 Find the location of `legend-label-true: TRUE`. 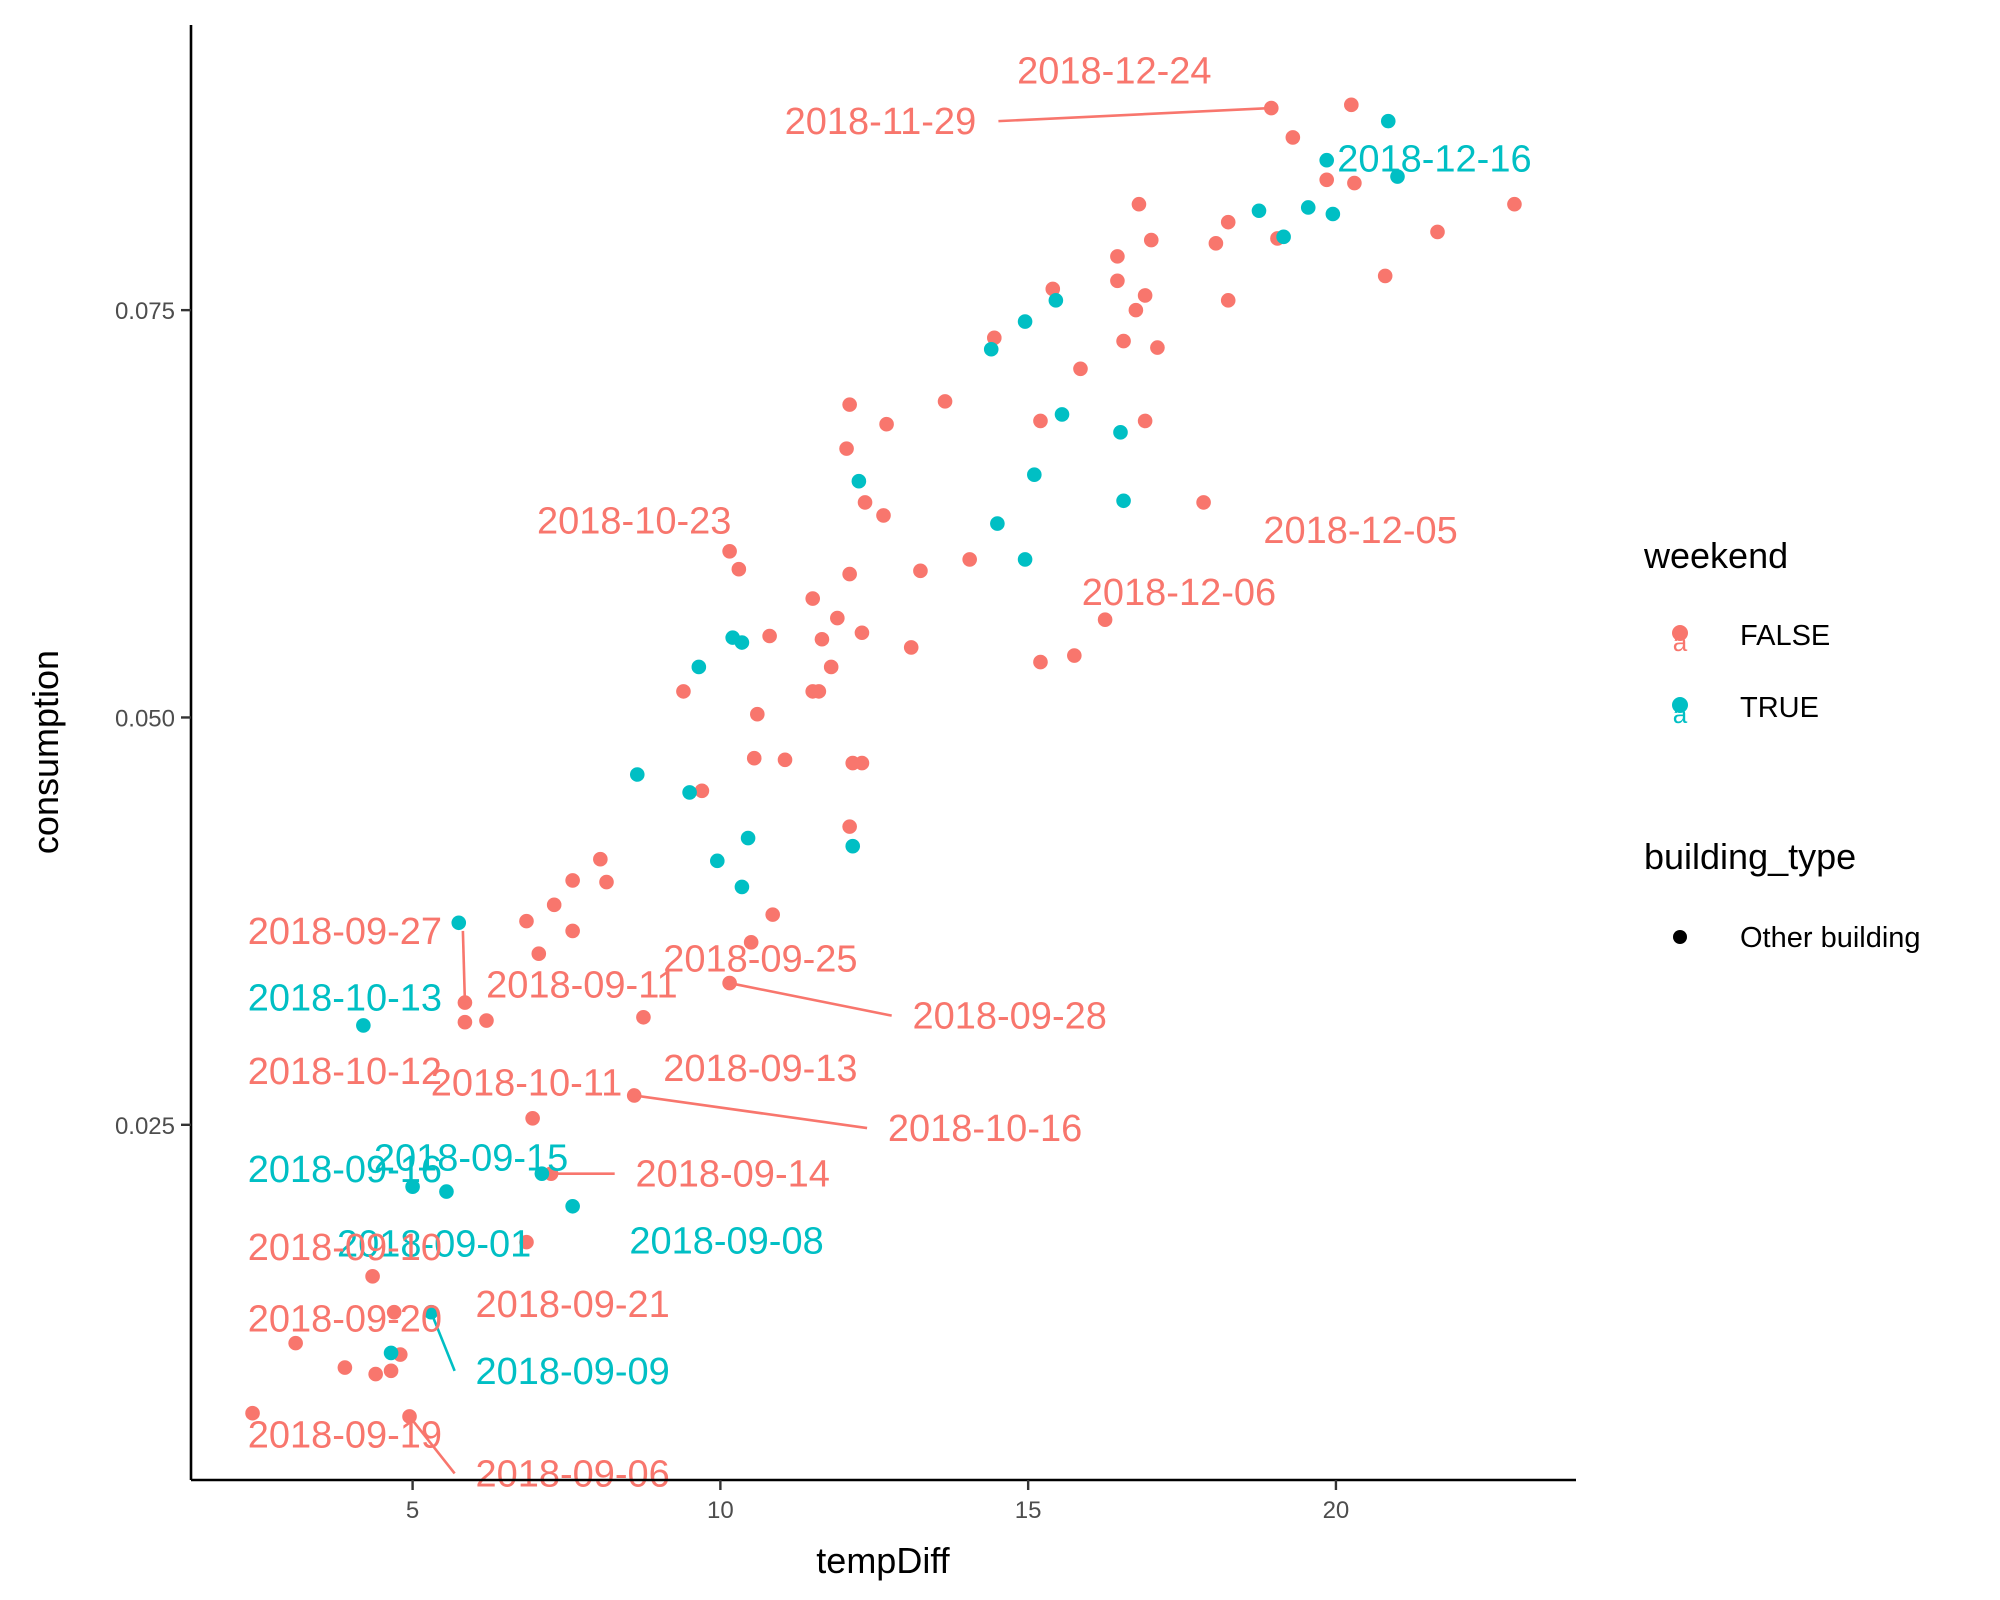

legend-label-true: TRUE is located at coordinates (1779, 708).